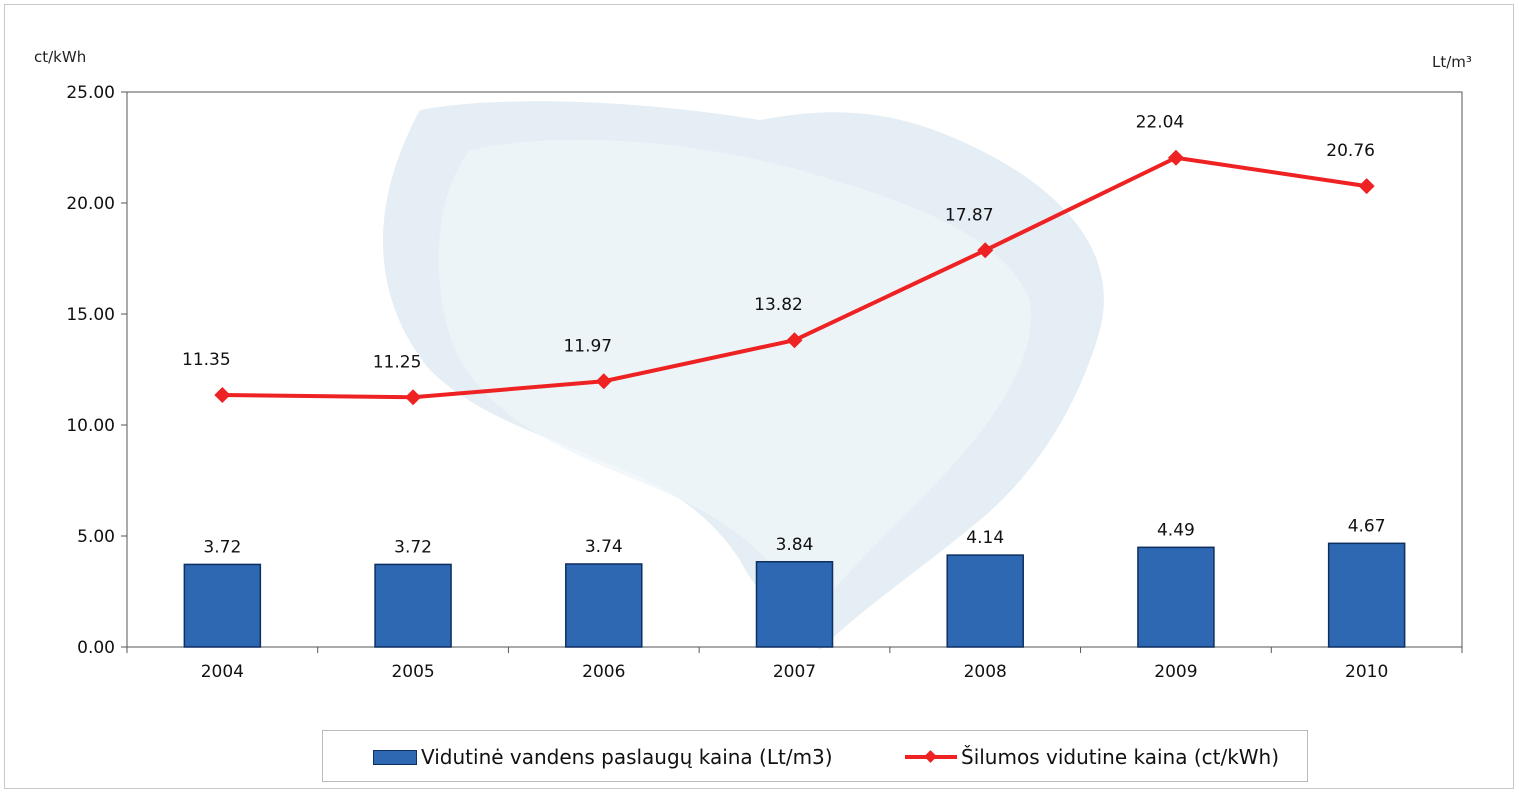 The image size is (1519, 793). I want to click on y-tick-label: 20.00, so click(90, 204).